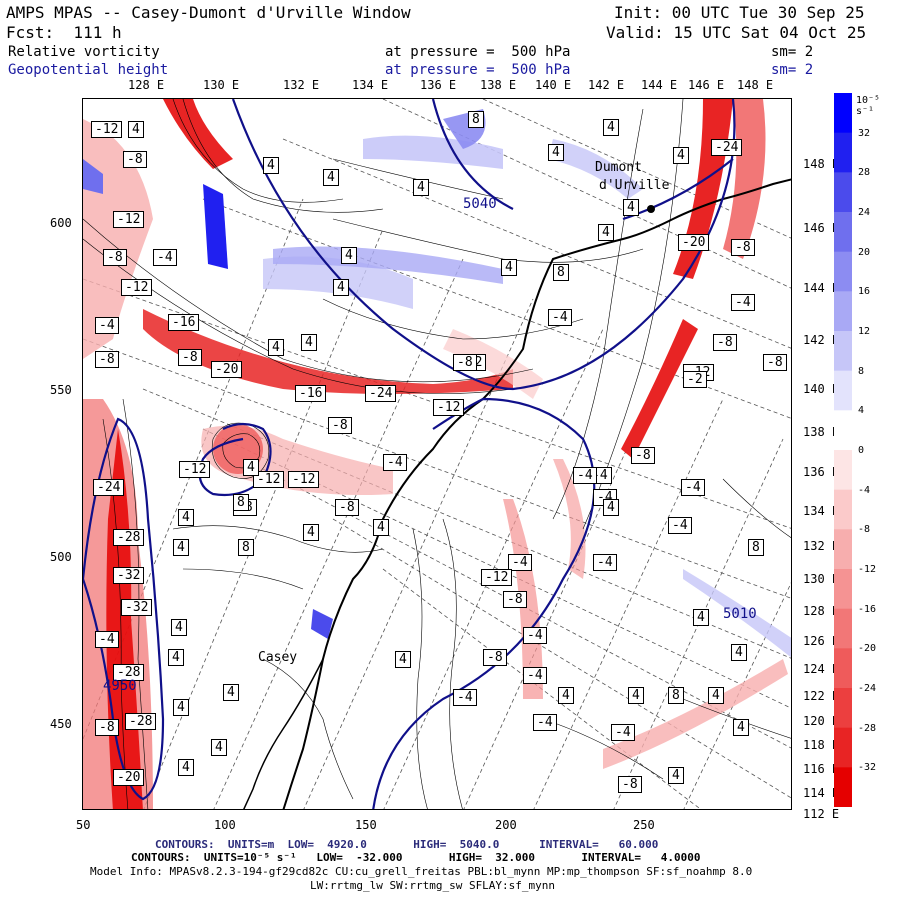 This screenshot has height=900, width=900. I want to click on y-tick-label: 600, so click(61, 223).